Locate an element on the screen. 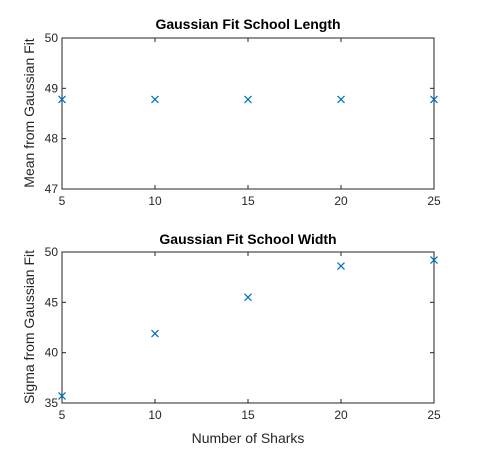 The image size is (479, 453). y-axis-label: Sigma from Gaussian Fit is located at coordinates (29, 327).